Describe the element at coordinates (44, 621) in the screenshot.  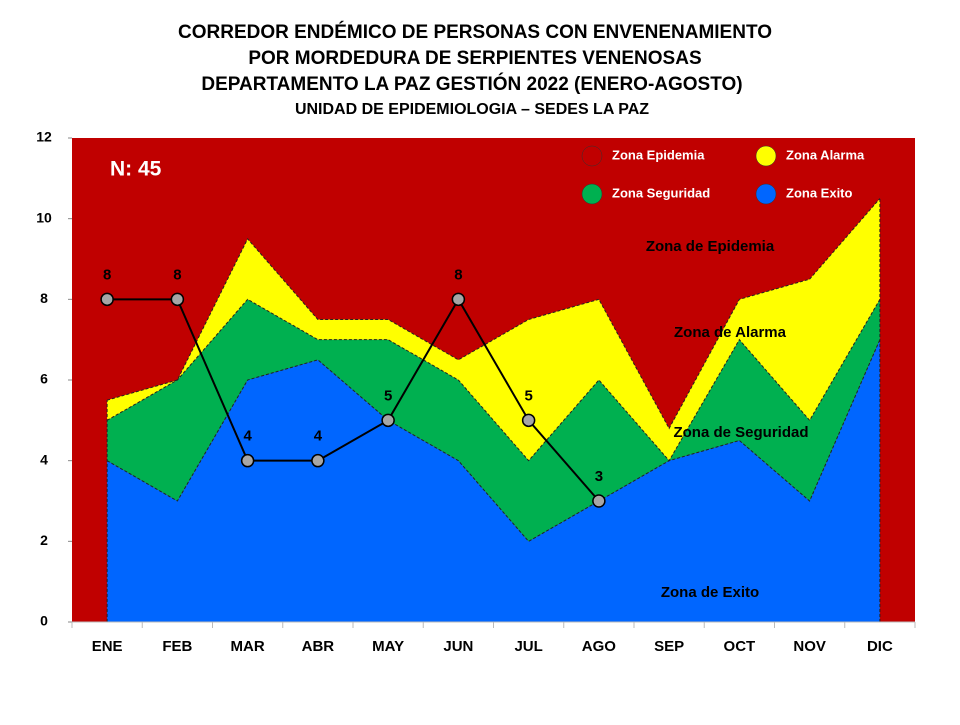
I see `y-tick-label: 0` at that location.